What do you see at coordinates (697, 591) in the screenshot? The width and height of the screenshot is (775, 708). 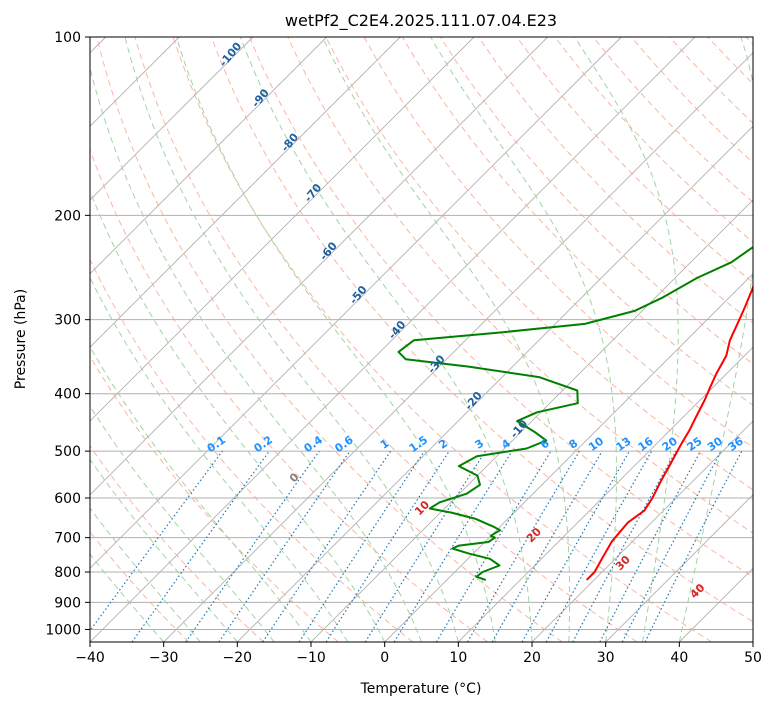 I see `moist-adiabat-label: 40` at bounding box center [697, 591].